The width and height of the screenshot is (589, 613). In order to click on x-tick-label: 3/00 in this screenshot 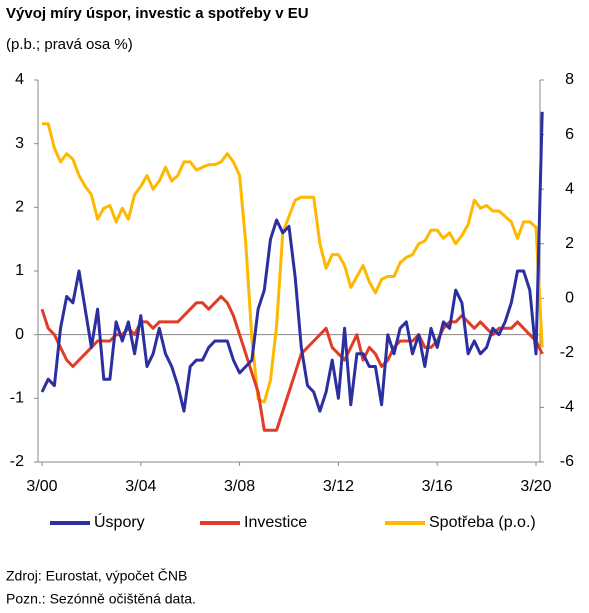, I will do `click(41, 486)`.